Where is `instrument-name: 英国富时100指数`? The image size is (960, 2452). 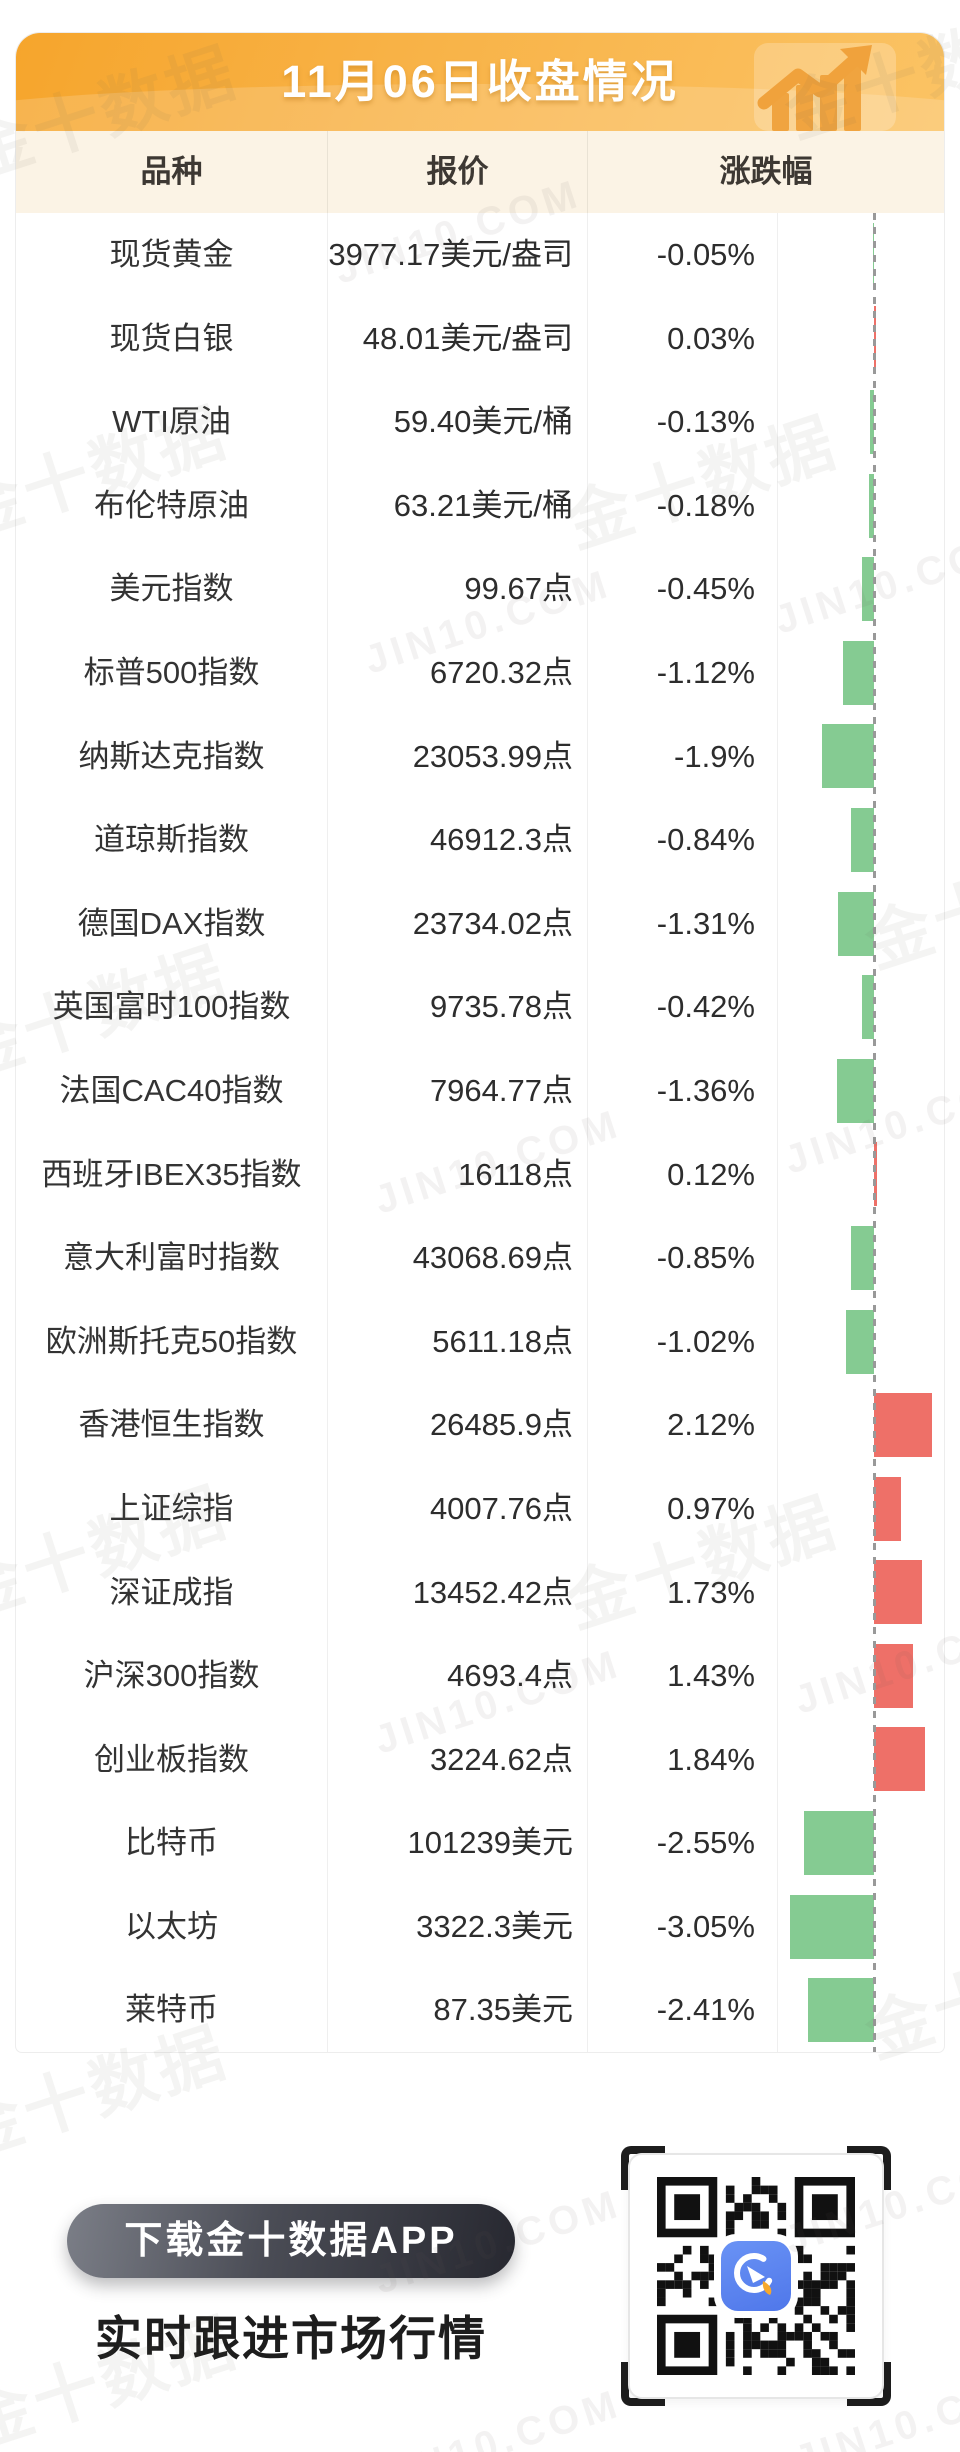 instrument-name: 英国富时100指数 is located at coordinates (172, 1007).